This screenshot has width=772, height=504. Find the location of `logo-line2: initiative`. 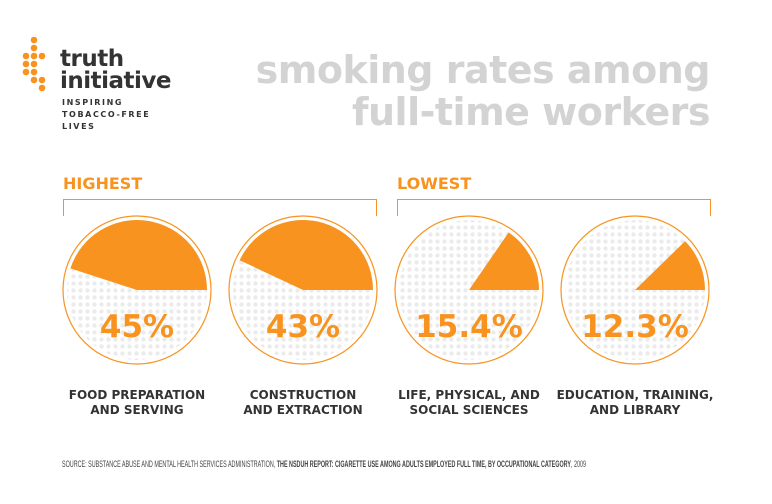

logo-line2: initiative is located at coordinates (116, 81).